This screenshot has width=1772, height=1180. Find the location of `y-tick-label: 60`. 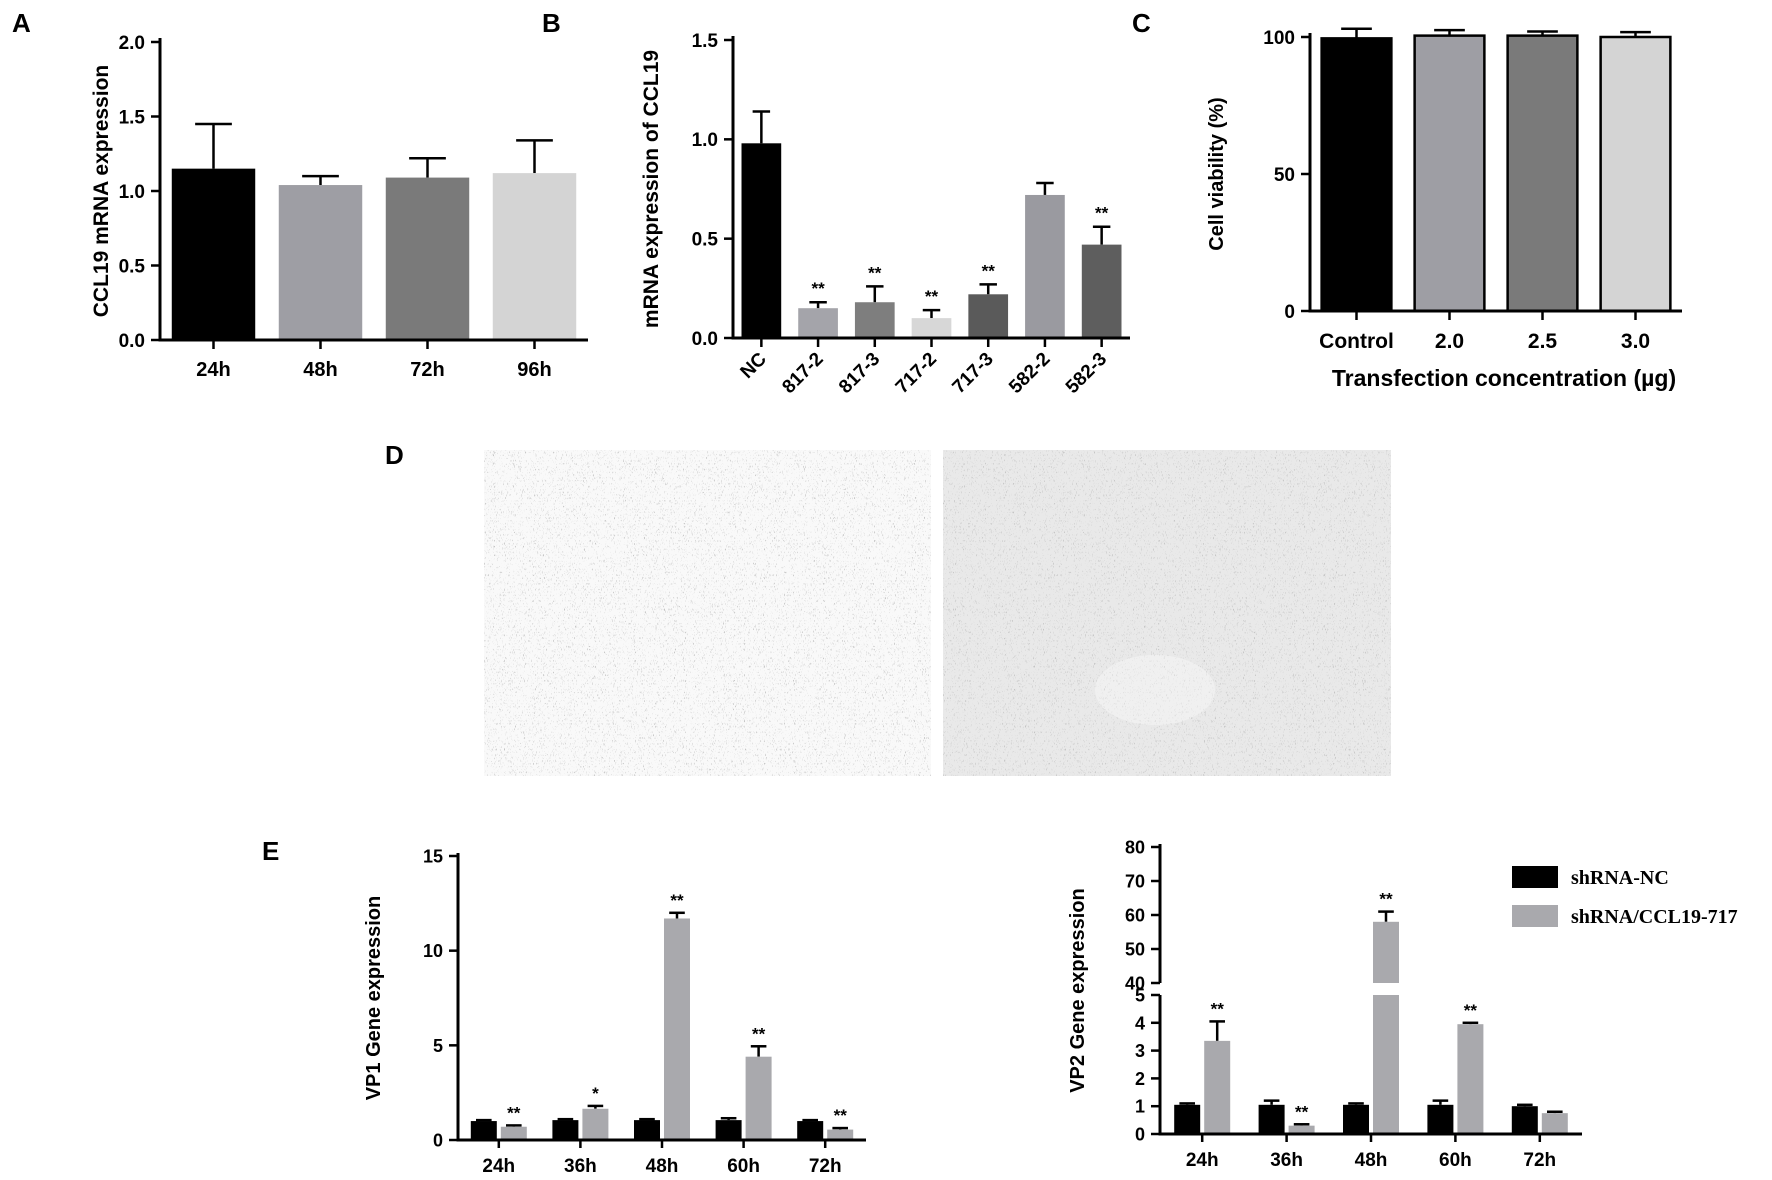

y-tick-label: 60 is located at coordinates (1135, 915).